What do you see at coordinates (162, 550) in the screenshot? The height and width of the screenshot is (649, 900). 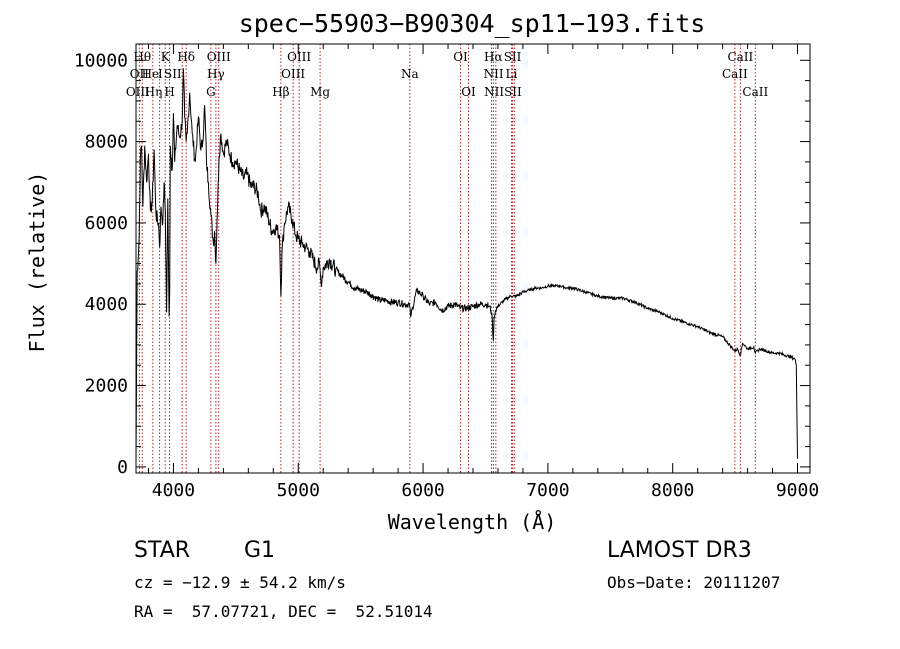 I see `object-class: STAR` at bounding box center [162, 550].